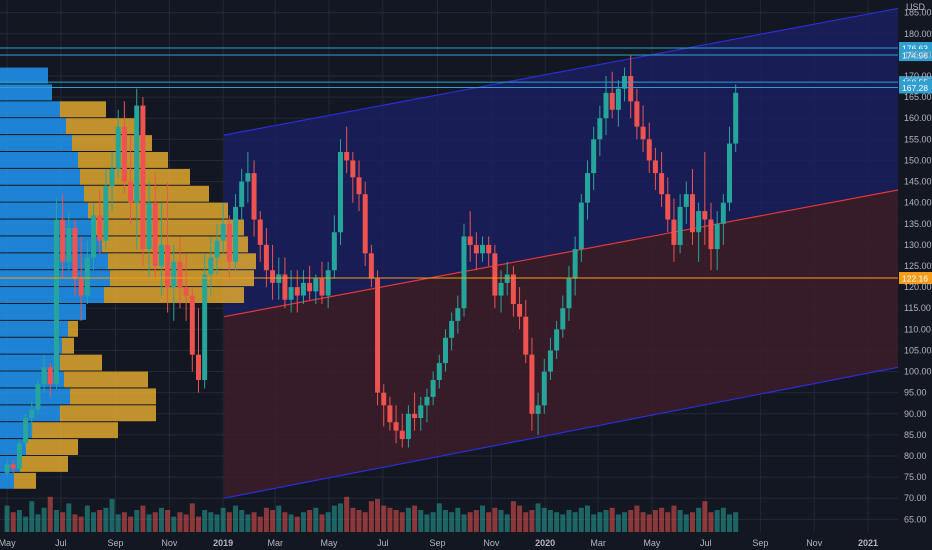  I want to click on y-tick-label: 100.00, so click(918, 372).